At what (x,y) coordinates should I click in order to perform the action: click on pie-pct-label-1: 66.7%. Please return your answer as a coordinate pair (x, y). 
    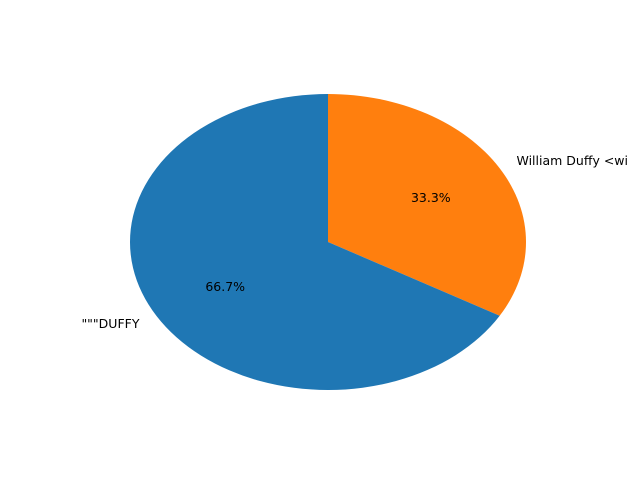
    Looking at the image, I should click on (225, 286).